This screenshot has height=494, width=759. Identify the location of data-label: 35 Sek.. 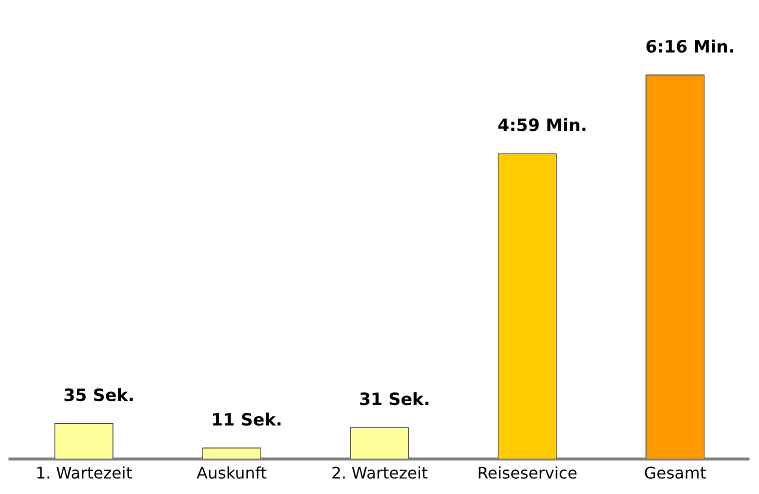
(98, 396).